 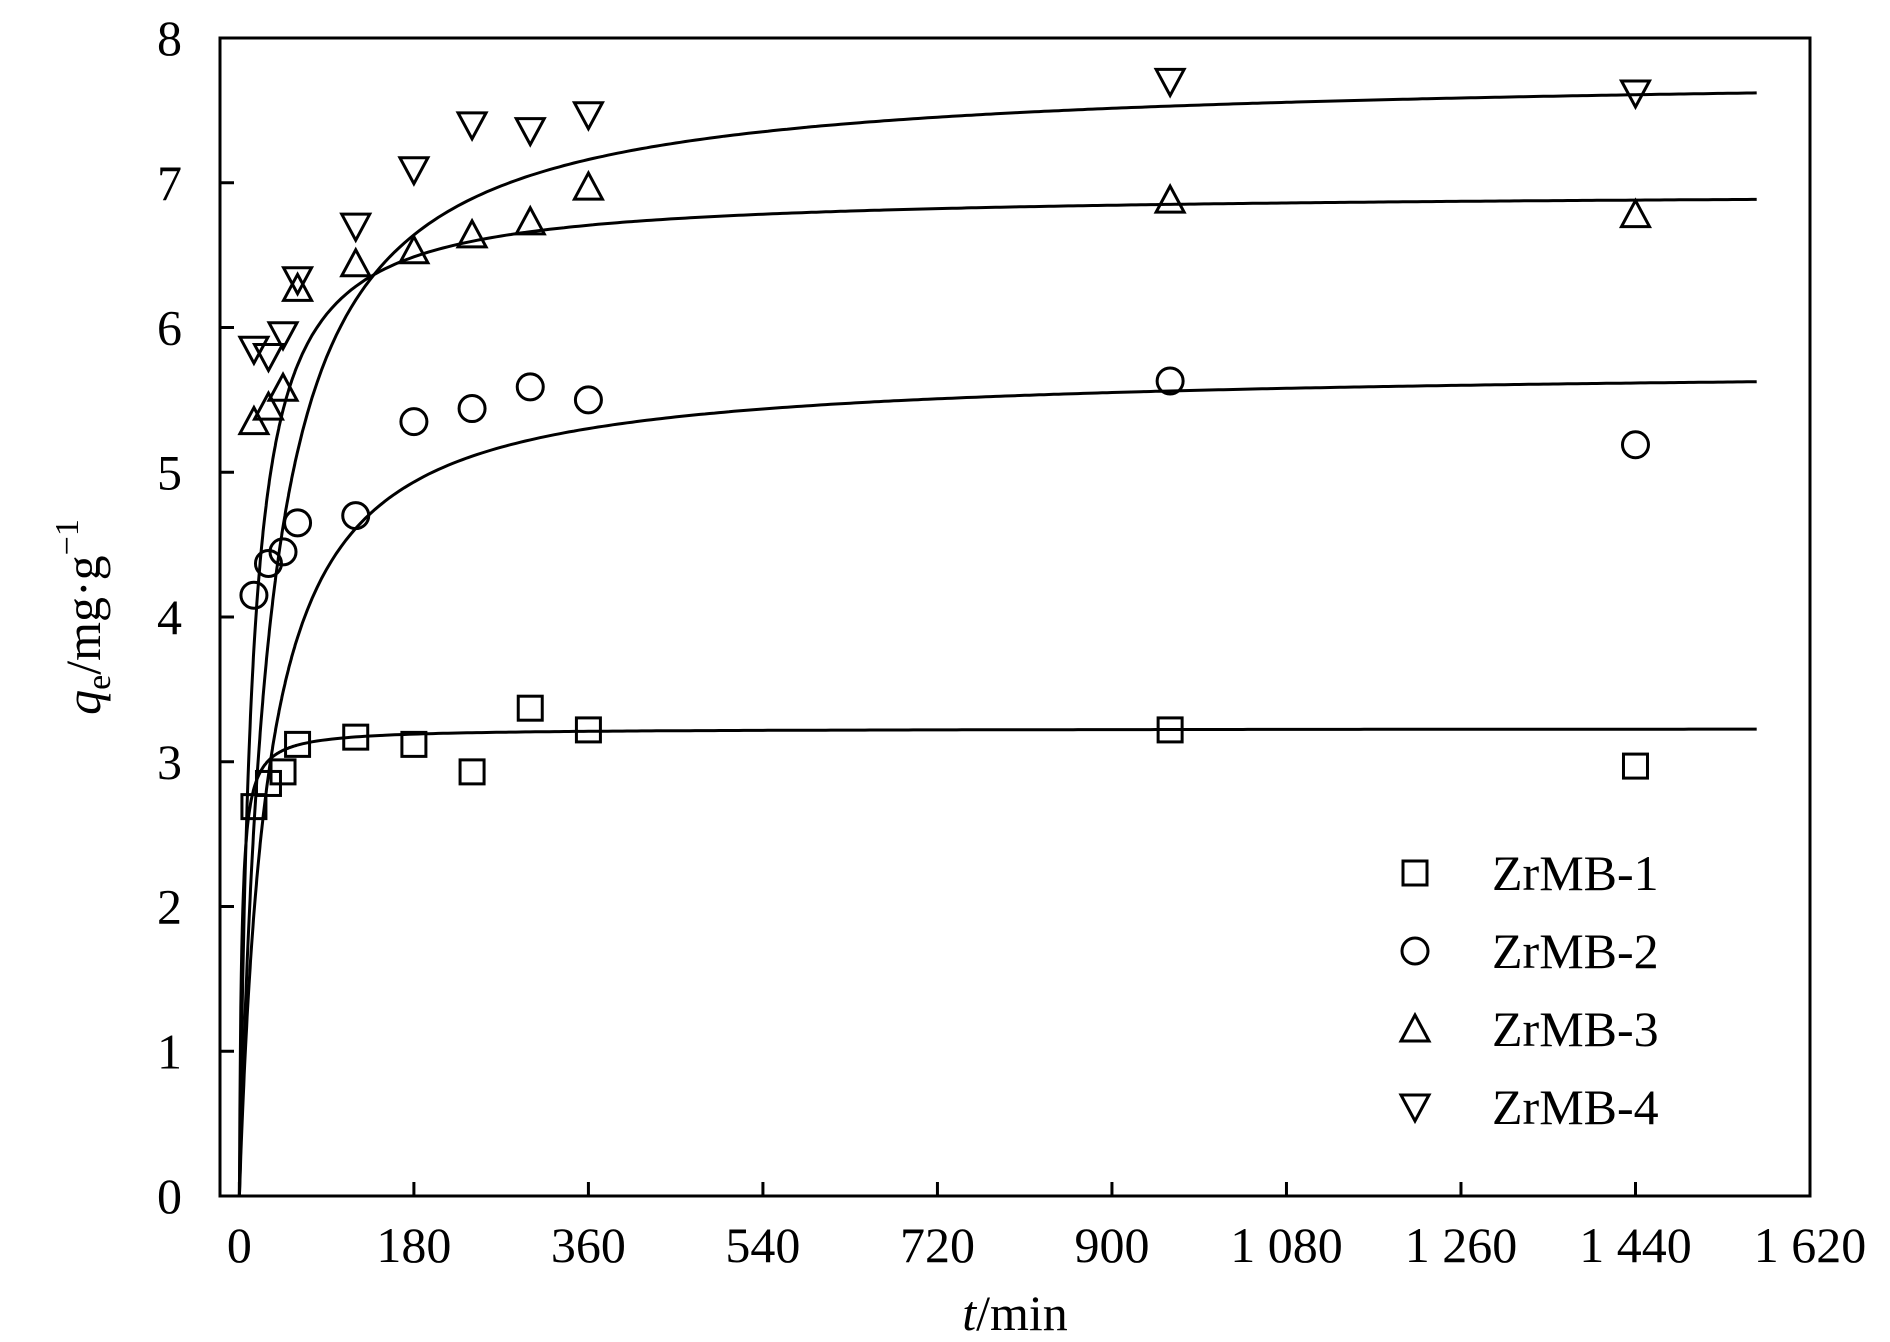 What do you see at coordinates (169, 907) in the screenshot?
I see `y-tick-label-2: 2` at bounding box center [169, 907].